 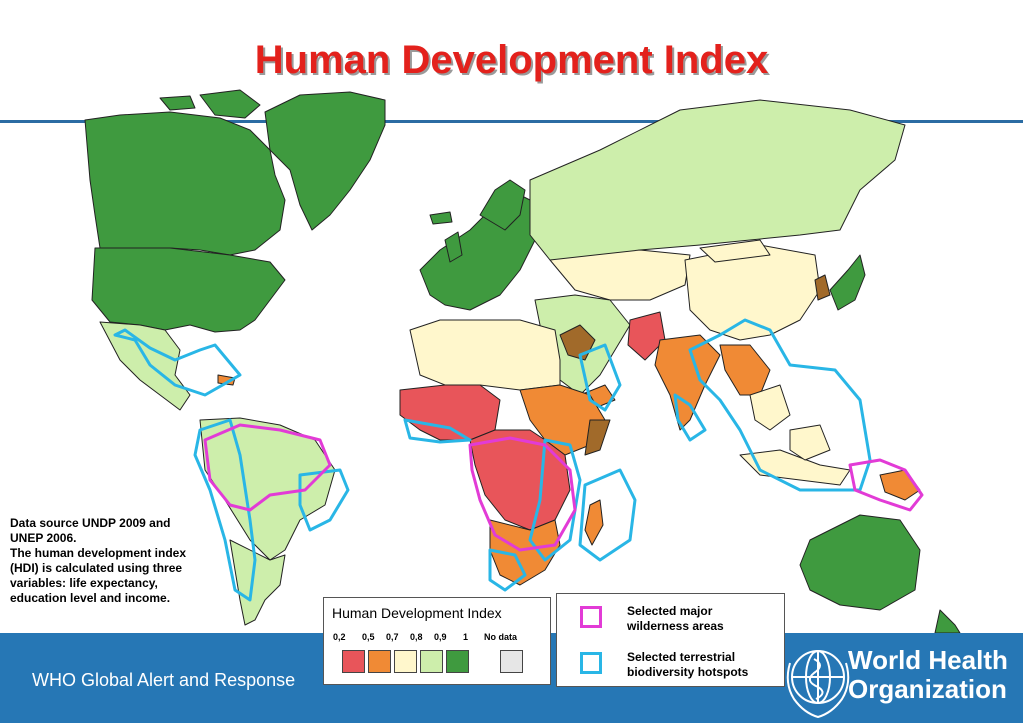 What do you see at coordinates (597, 437) in the screenshot?
I see `region-somalia` at bounding box center [597, 437].